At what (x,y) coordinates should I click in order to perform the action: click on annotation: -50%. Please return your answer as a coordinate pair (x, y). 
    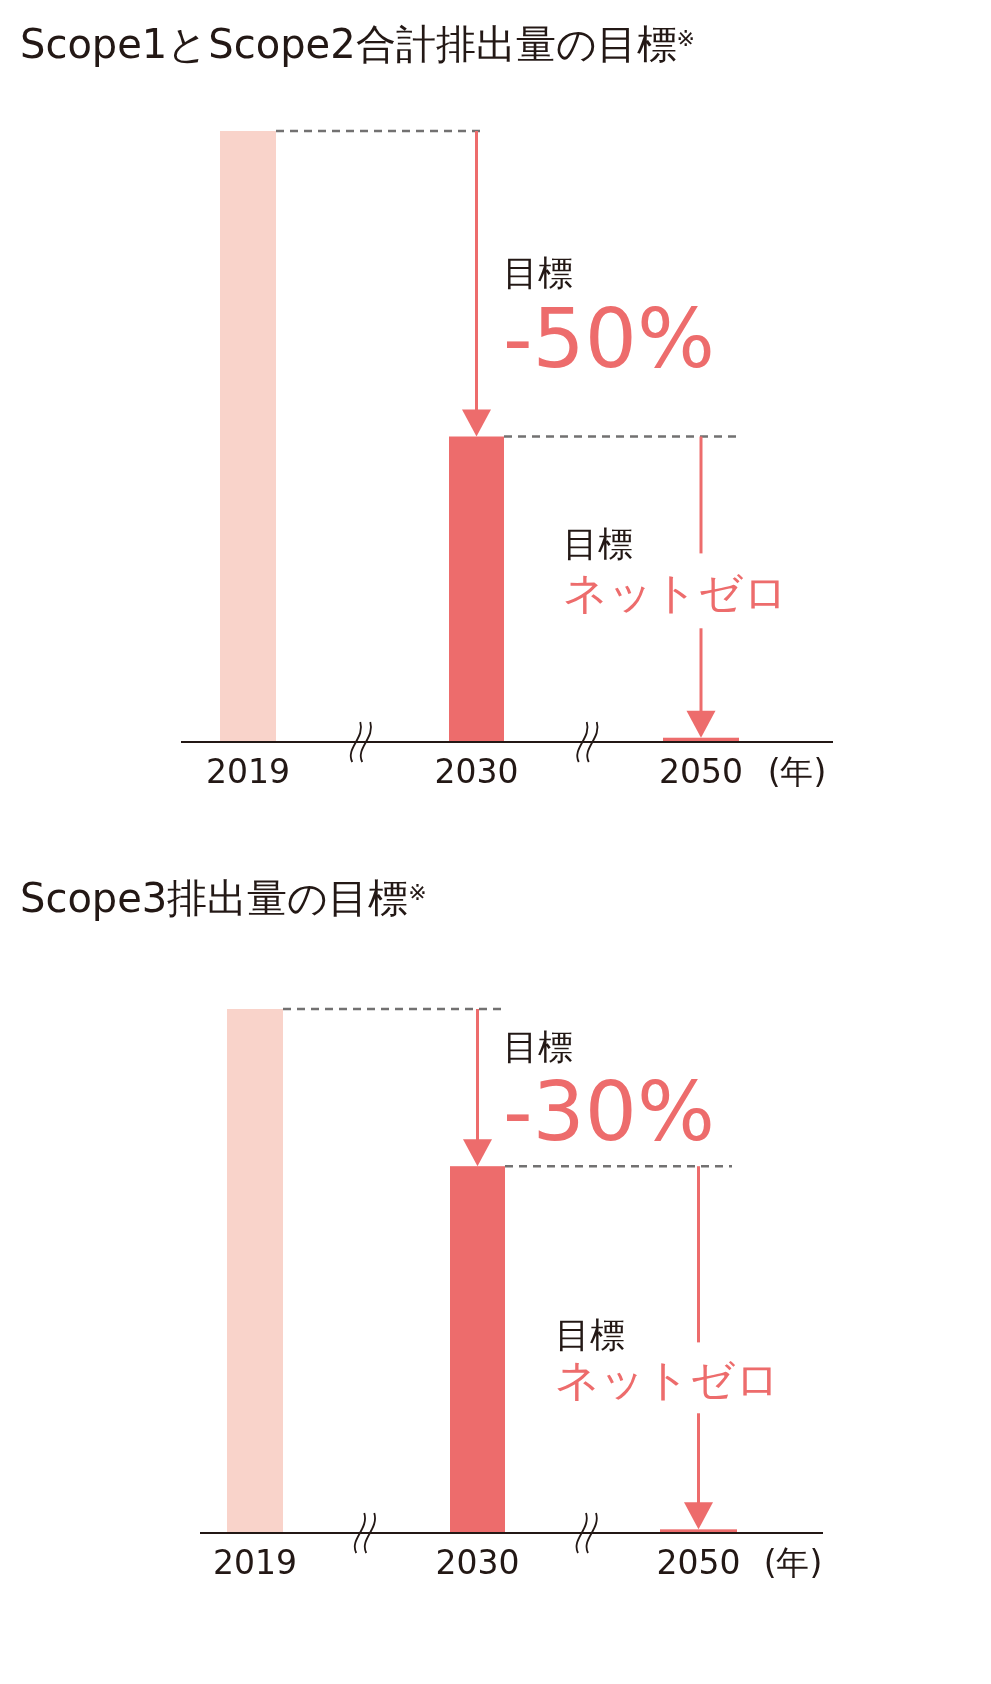
    Looking at the image, I should click on (609, 338).